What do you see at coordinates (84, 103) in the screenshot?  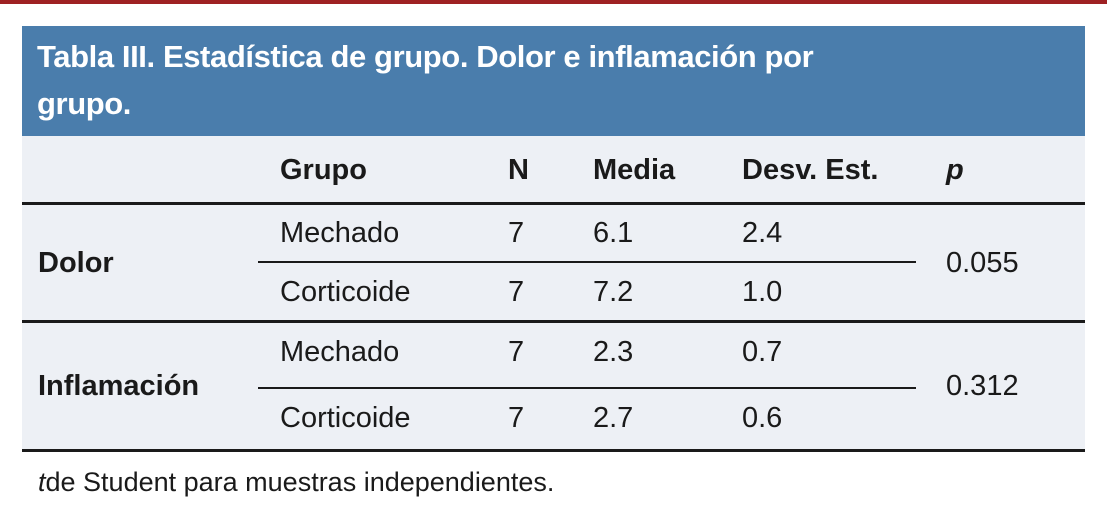 I see `table-title-line2: grupo.` at bounding box center [84, 103].